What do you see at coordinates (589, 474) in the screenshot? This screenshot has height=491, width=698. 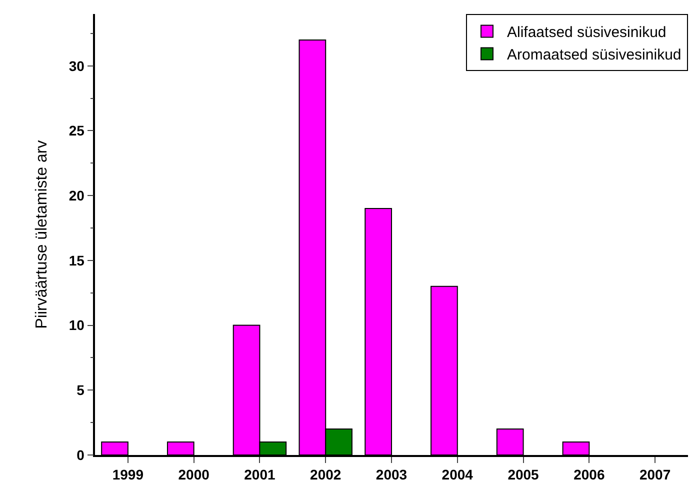 I see `x-tick-label: 2006` at bounding box center [589, 474].